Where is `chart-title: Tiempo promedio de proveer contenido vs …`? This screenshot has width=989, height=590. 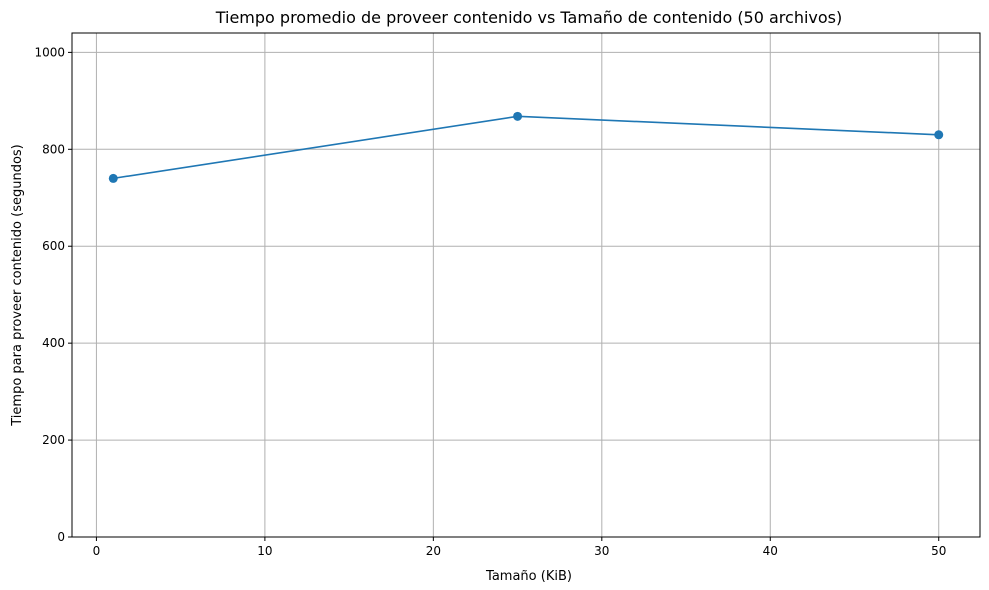 chart-title: Tiempo promedio de proveer contenido vs … is located at coordinates (529, 17).